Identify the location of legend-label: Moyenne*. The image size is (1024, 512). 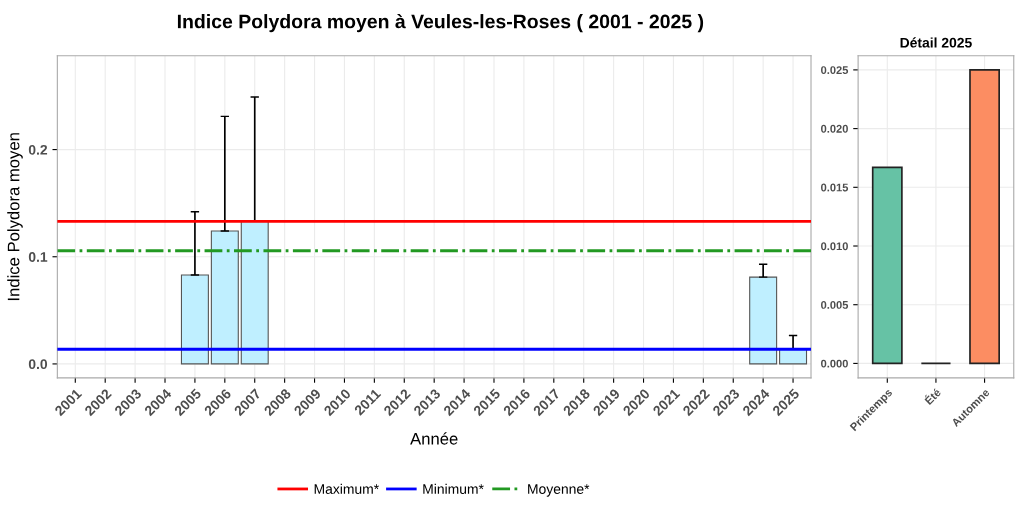
(559, 490).